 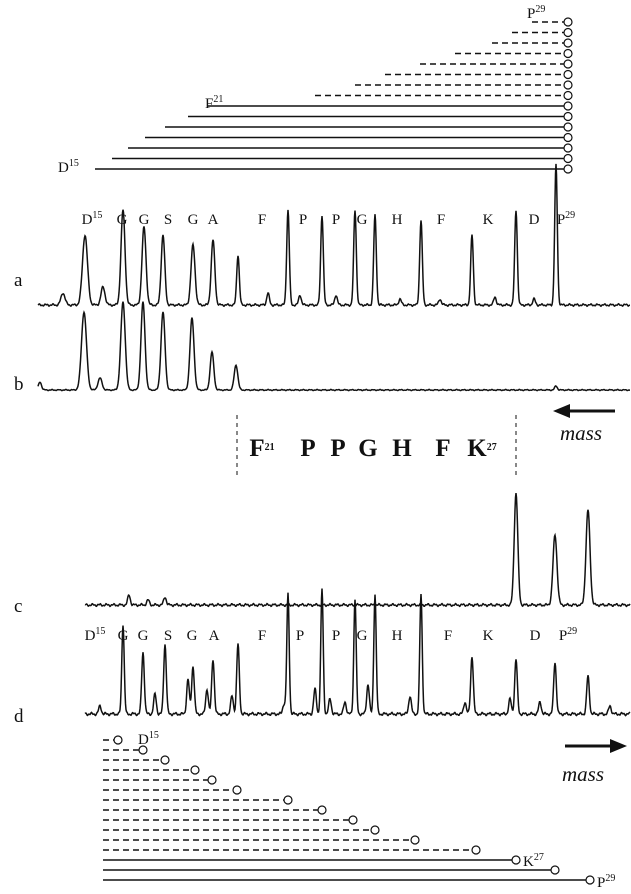 What do you see at coordinates (214, 636) in the screenshot?
I see `label: A` at bounding box center [214, 636].